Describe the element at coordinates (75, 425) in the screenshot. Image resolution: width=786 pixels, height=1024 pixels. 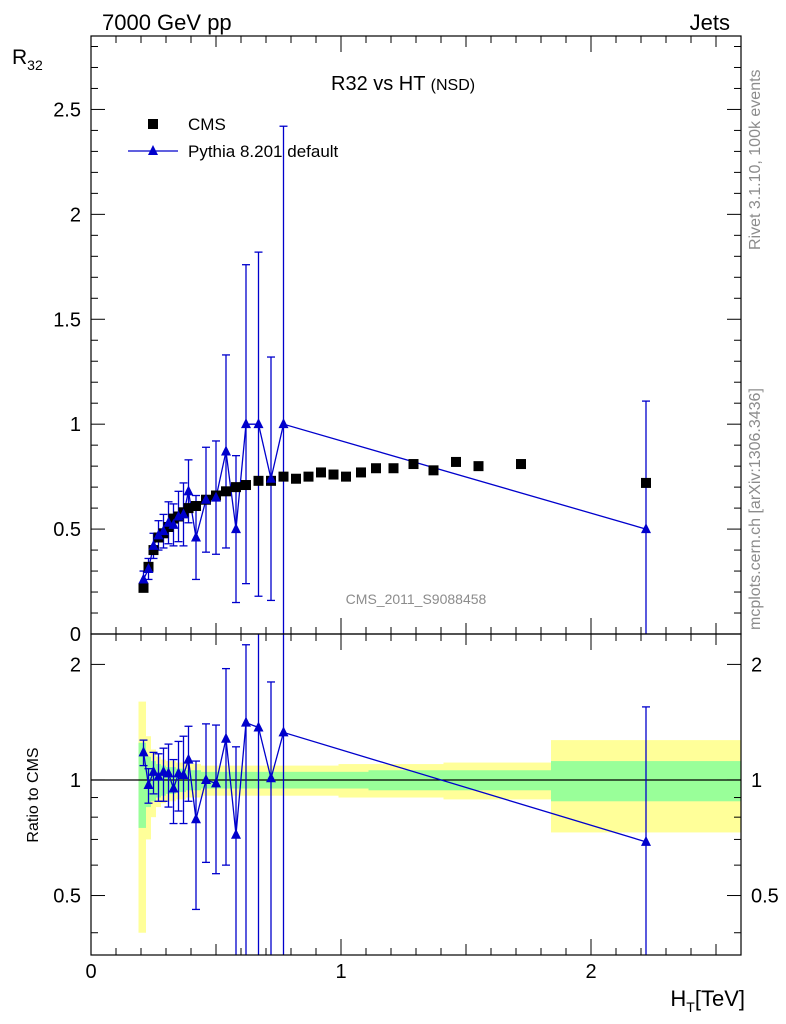
I see `y-tick-label: 1` at that location.